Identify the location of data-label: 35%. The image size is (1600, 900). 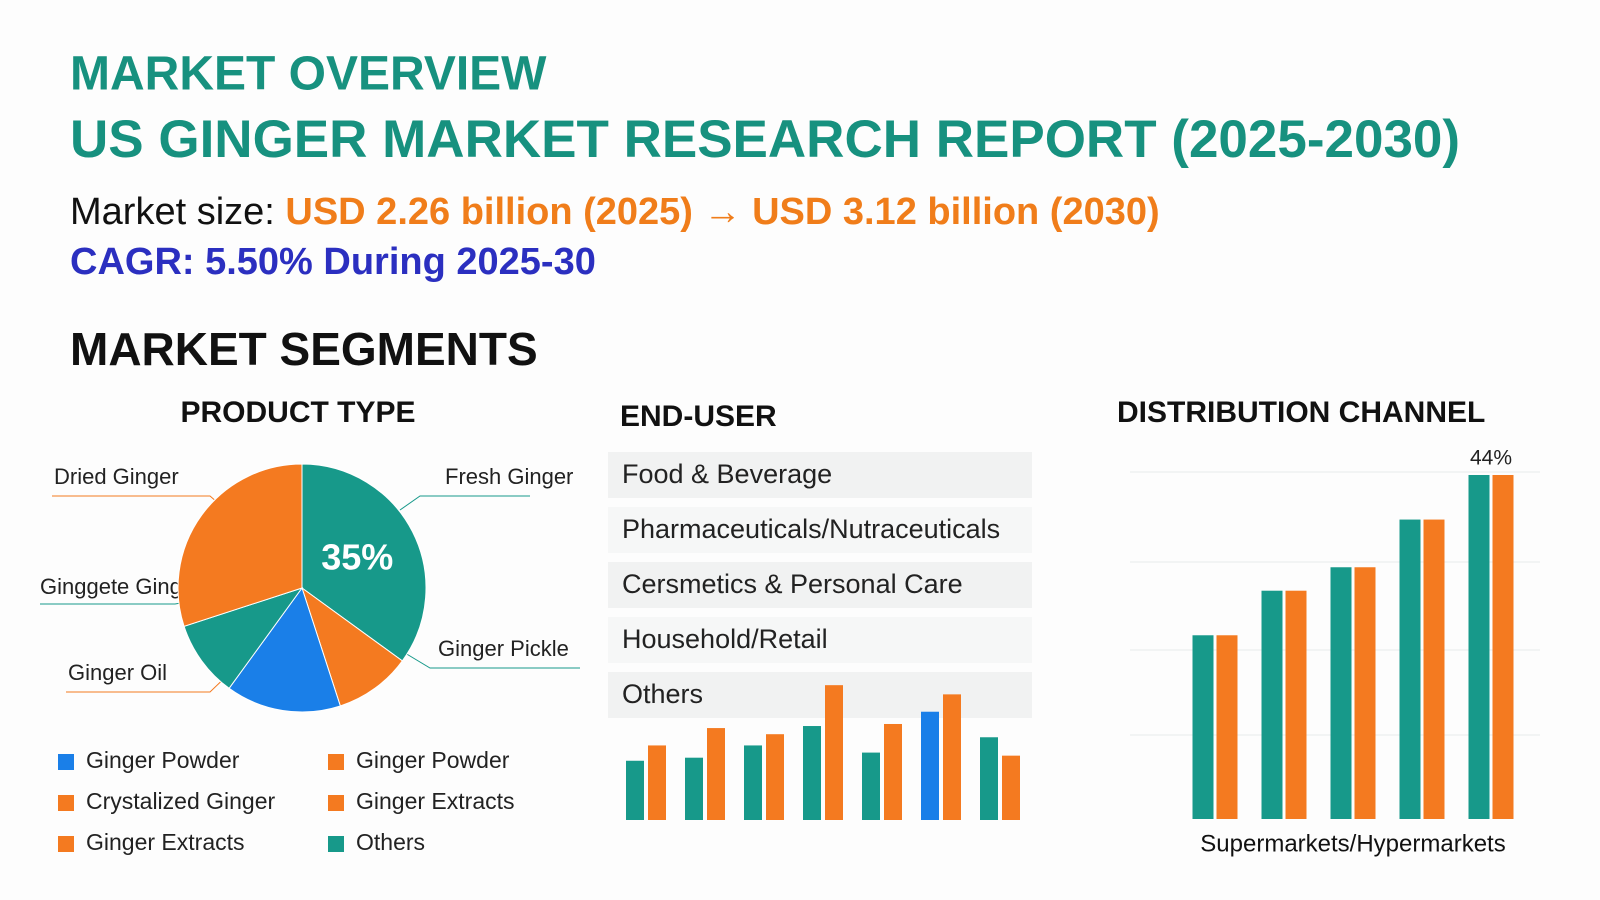
(357, 556).